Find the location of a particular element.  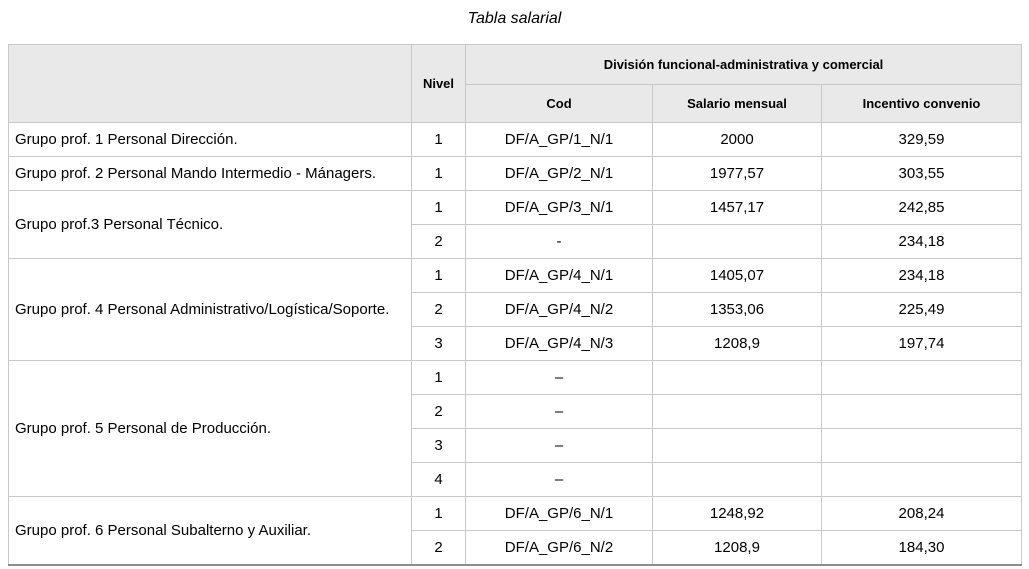

incentivo-cell: 184,30 is located at coordinates (921, 547).